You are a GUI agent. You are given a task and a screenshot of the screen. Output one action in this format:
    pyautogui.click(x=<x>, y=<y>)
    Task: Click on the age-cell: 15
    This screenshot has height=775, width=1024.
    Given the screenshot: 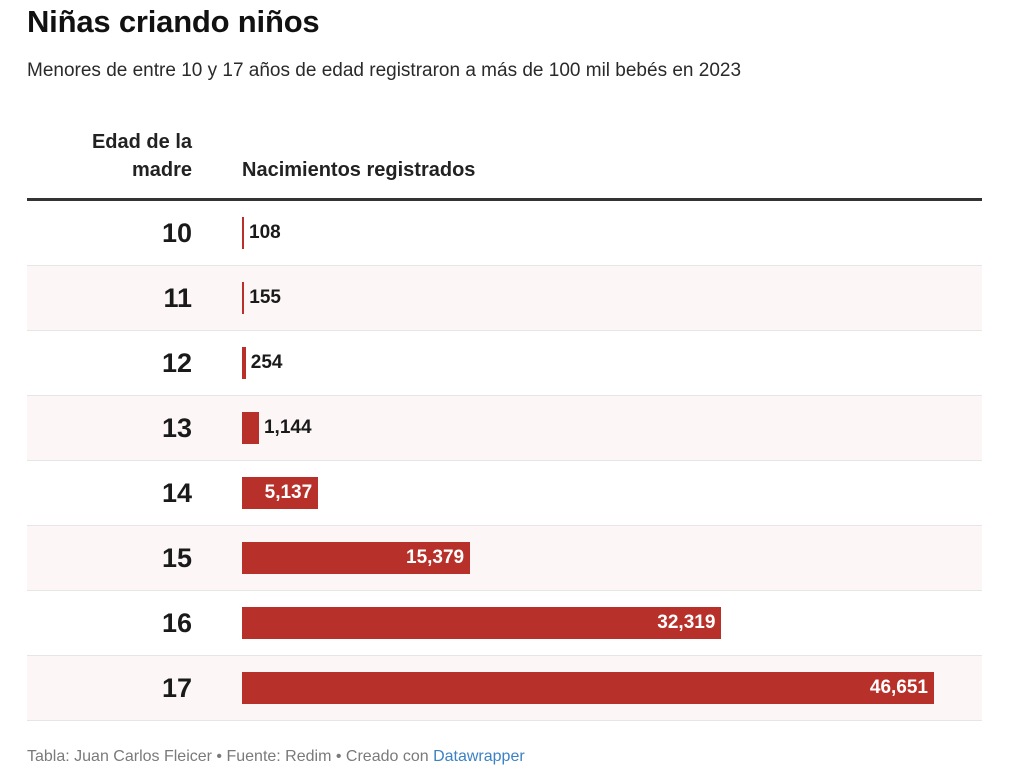 What is the action you would take?
    pyautogui.click(x=176, y=558)
    